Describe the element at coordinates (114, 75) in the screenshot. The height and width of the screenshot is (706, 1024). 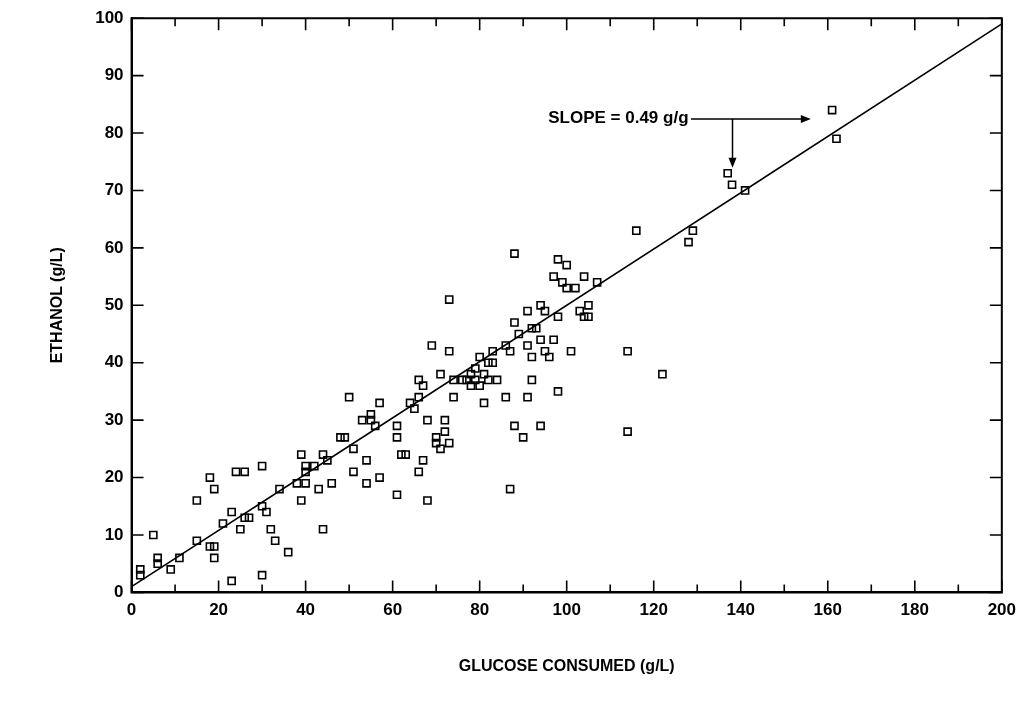
I see `y-tick-label: 90` at that location.